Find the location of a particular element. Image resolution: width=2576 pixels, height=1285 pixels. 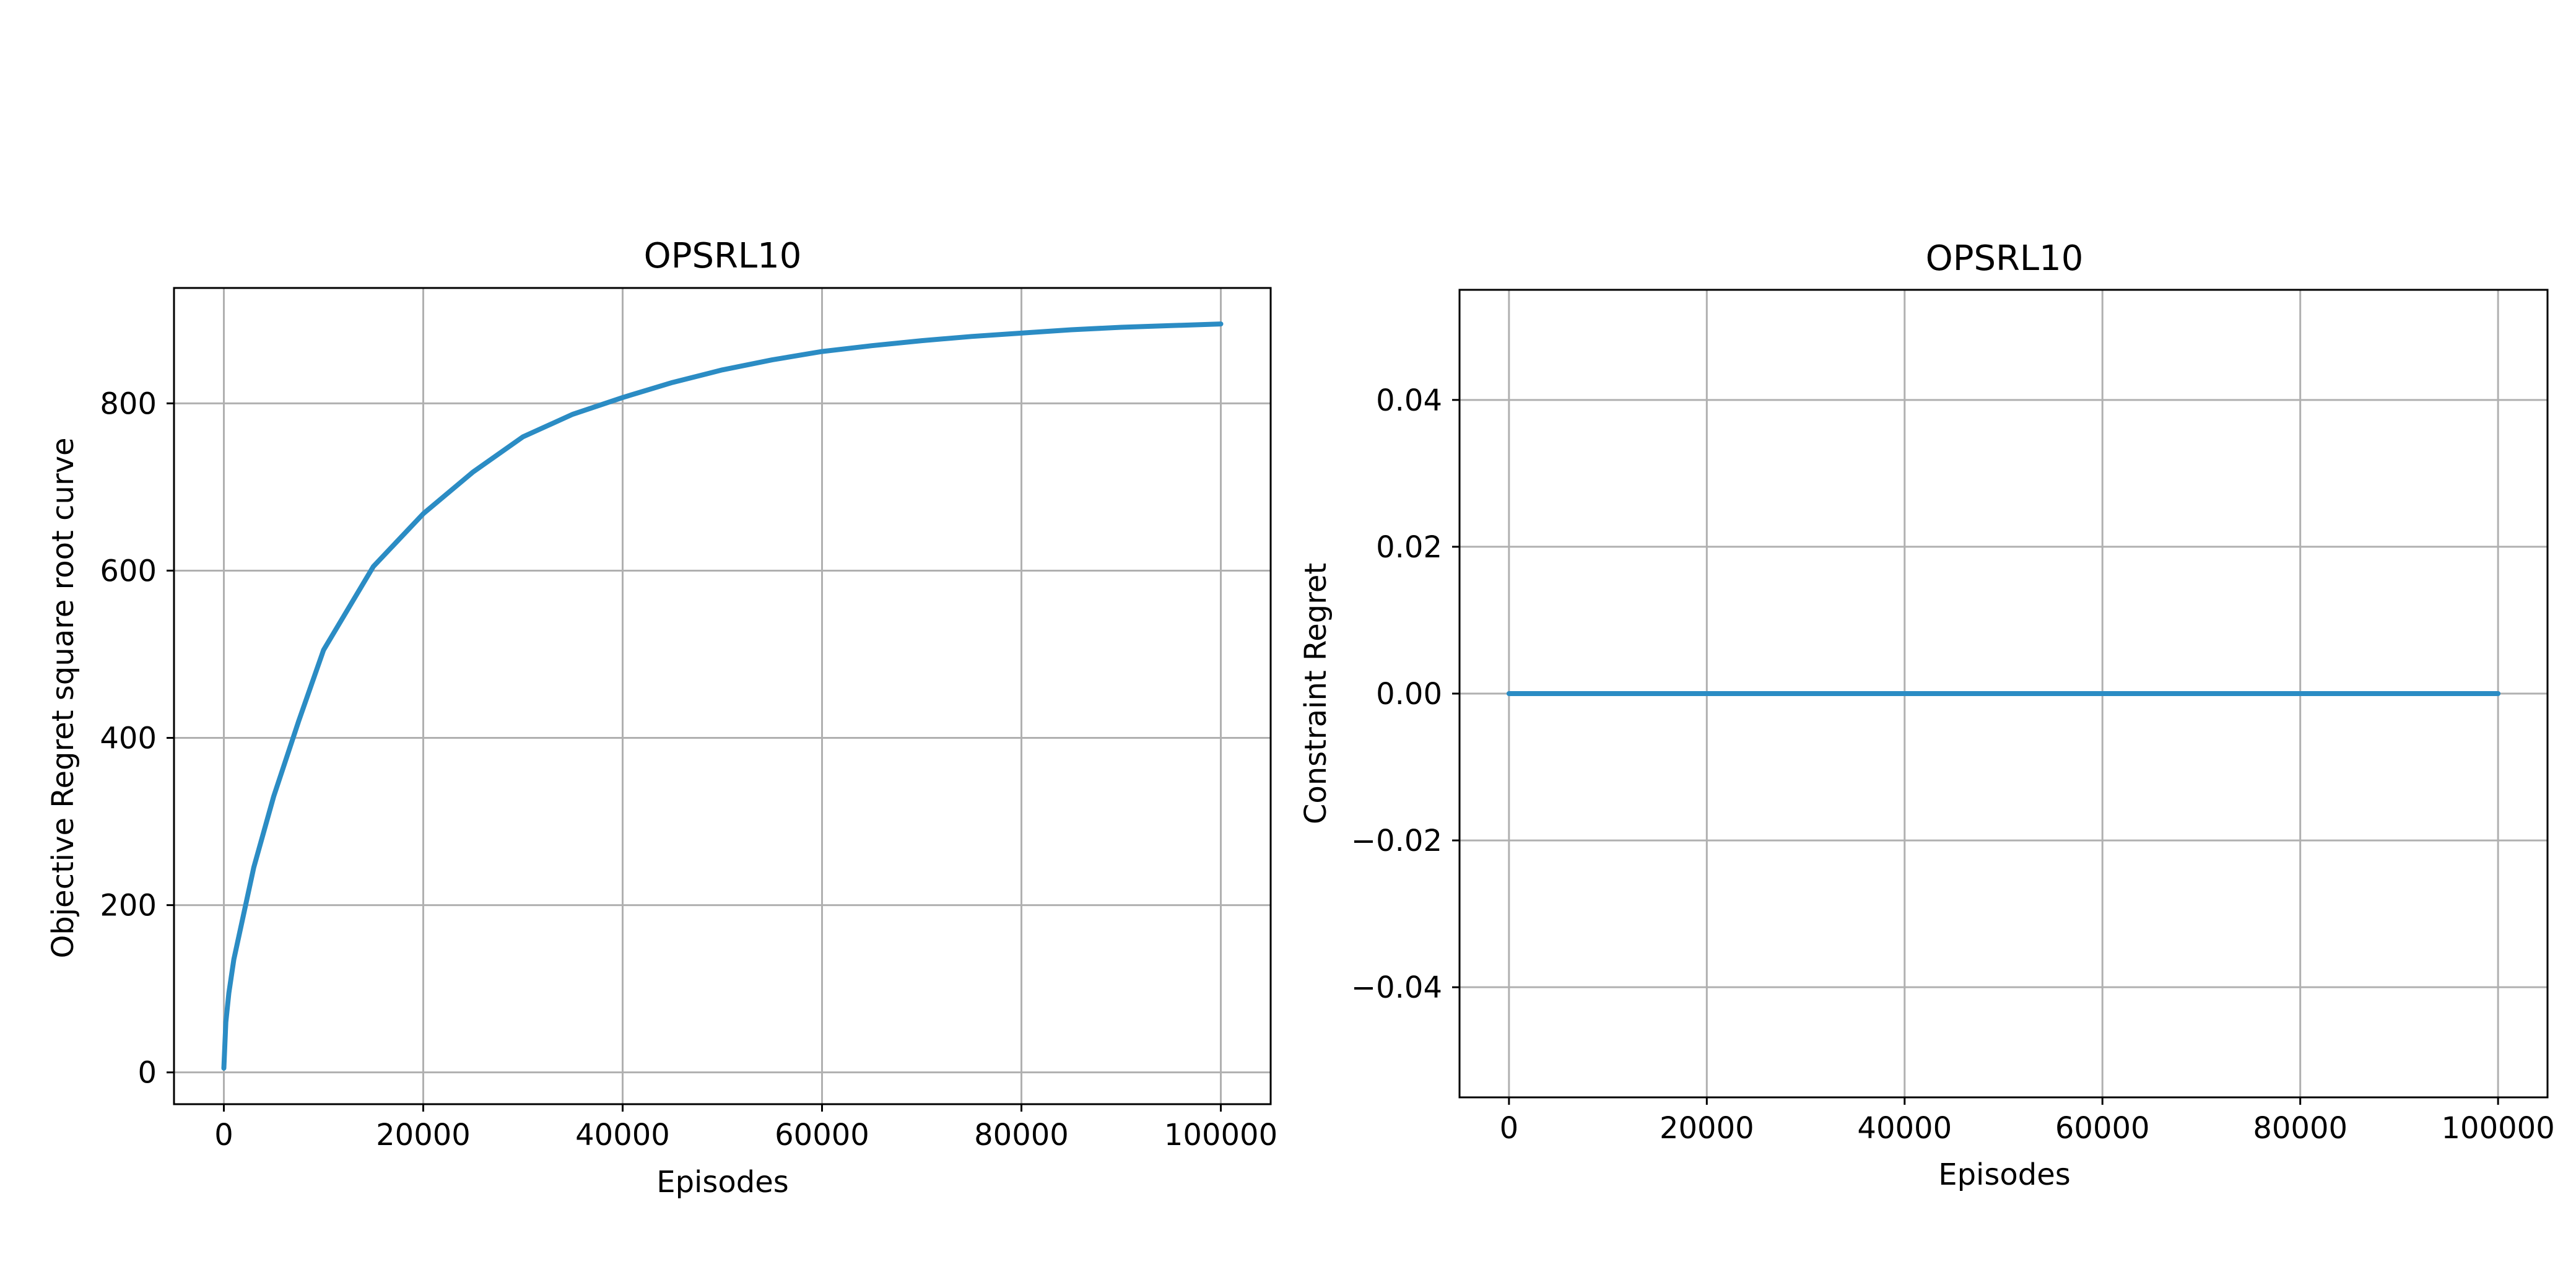

right-chart-x-tick-label: 80000 is located at coordinates (2300, 1128).